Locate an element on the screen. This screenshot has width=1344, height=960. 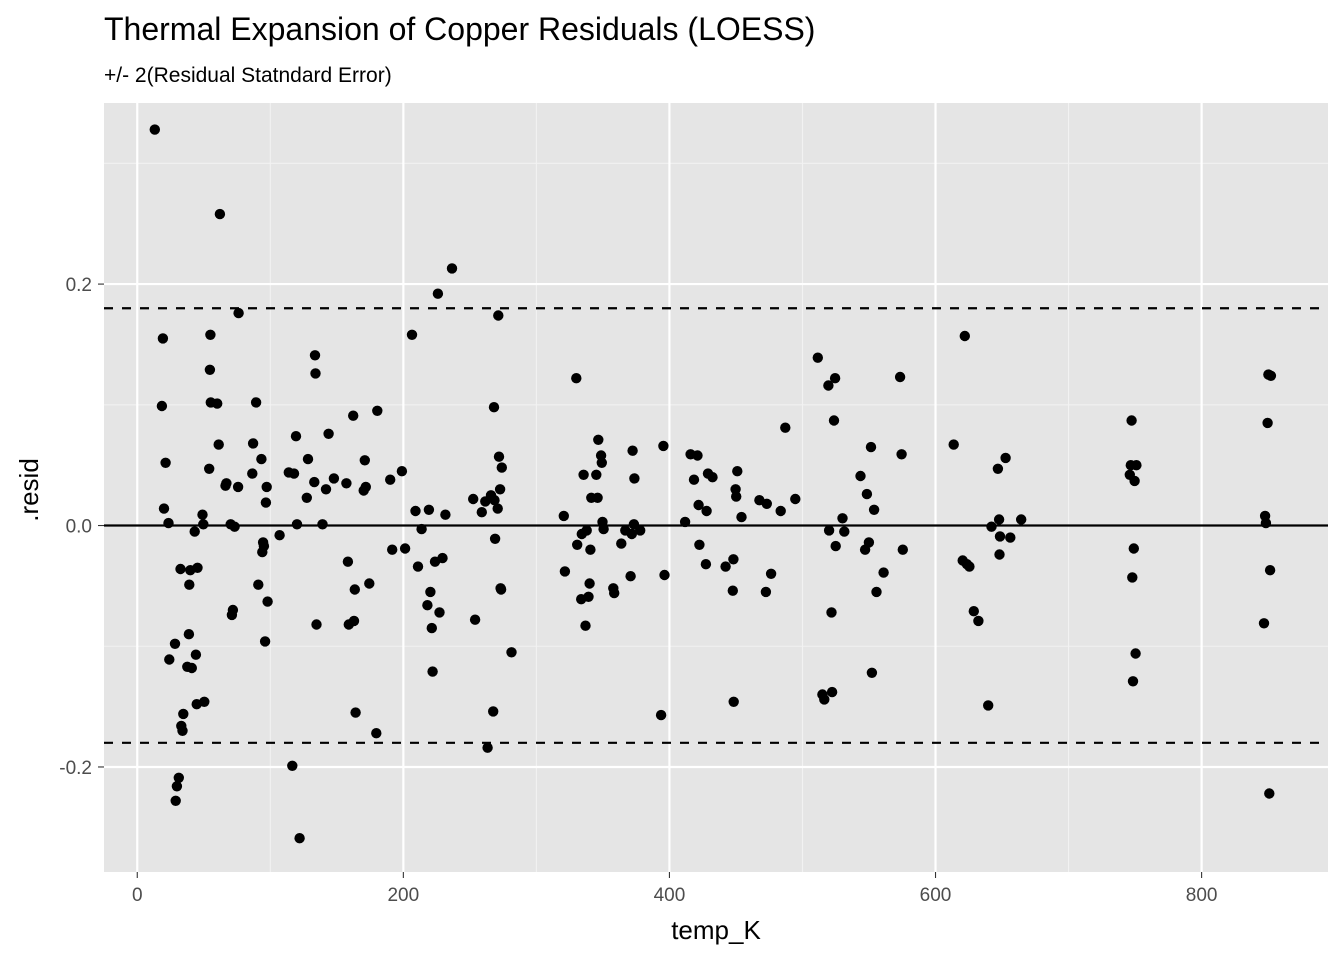
y-tick-label: 0.2 is located at coordinates (79, 285).